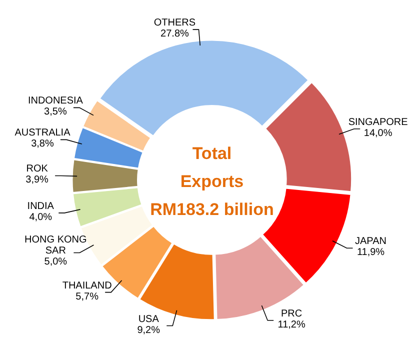 The image size is (420, 350). I want to click on text: Total Exports RM183.2 billion, so click(212, 181).